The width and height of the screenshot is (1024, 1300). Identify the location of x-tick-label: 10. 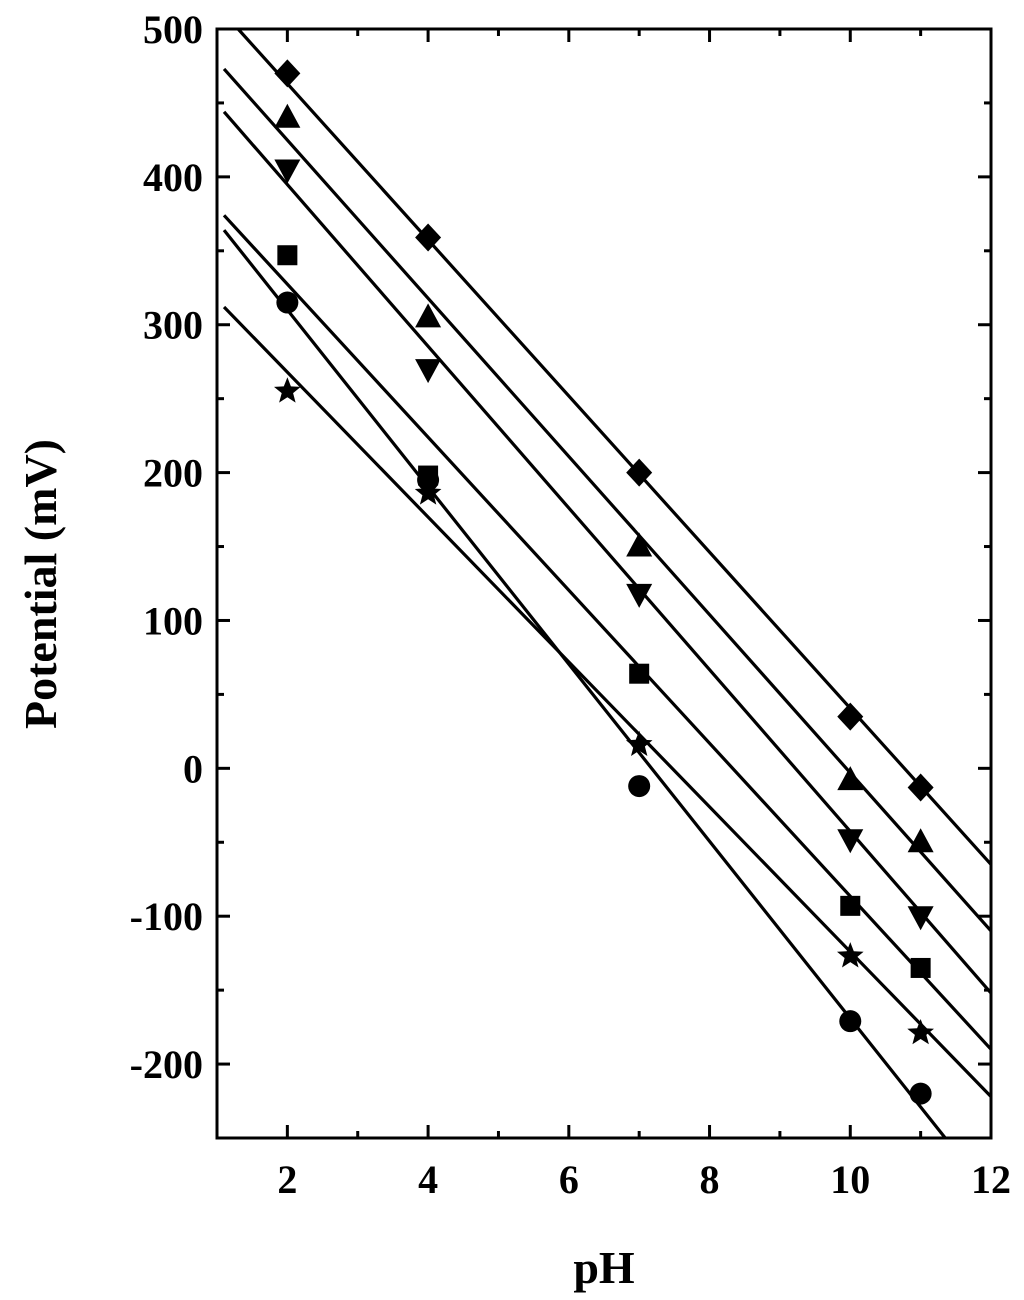
(850, 1179).